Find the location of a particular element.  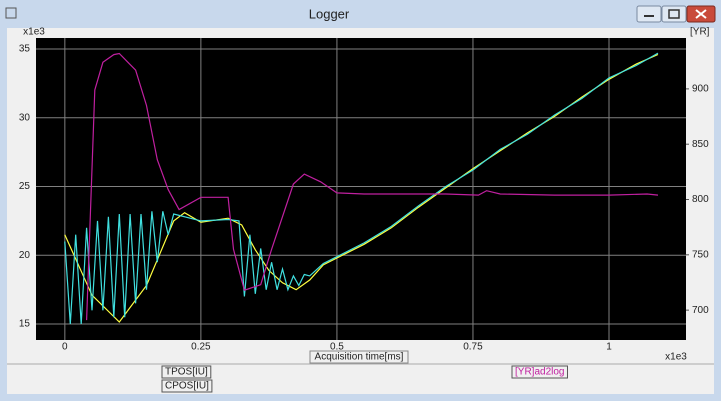

y-tick-label: 30 is located at coordinates (25, 117).